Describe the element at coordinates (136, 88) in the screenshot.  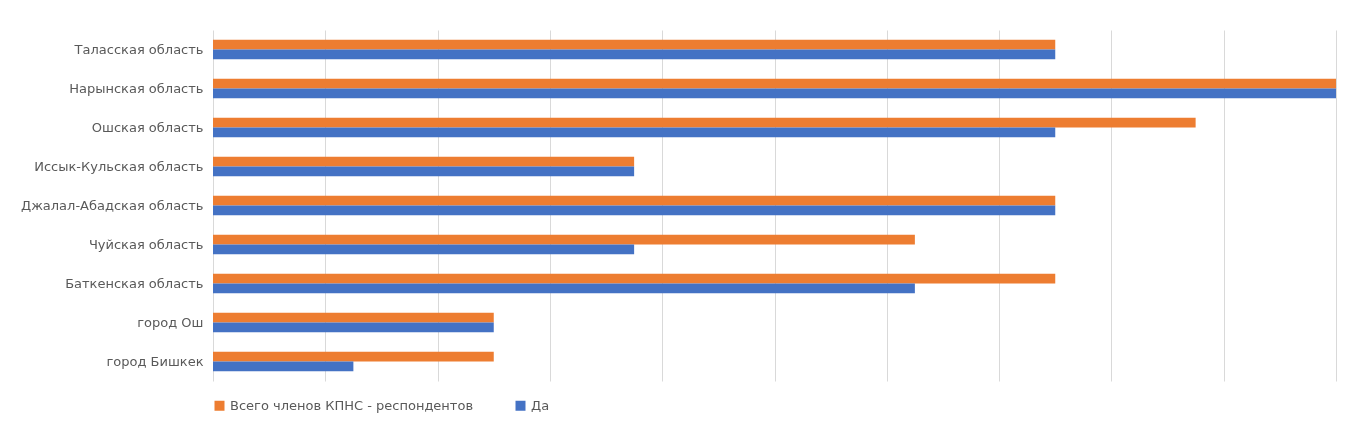
I see `y-tick-label: Нарынская область` at that location.